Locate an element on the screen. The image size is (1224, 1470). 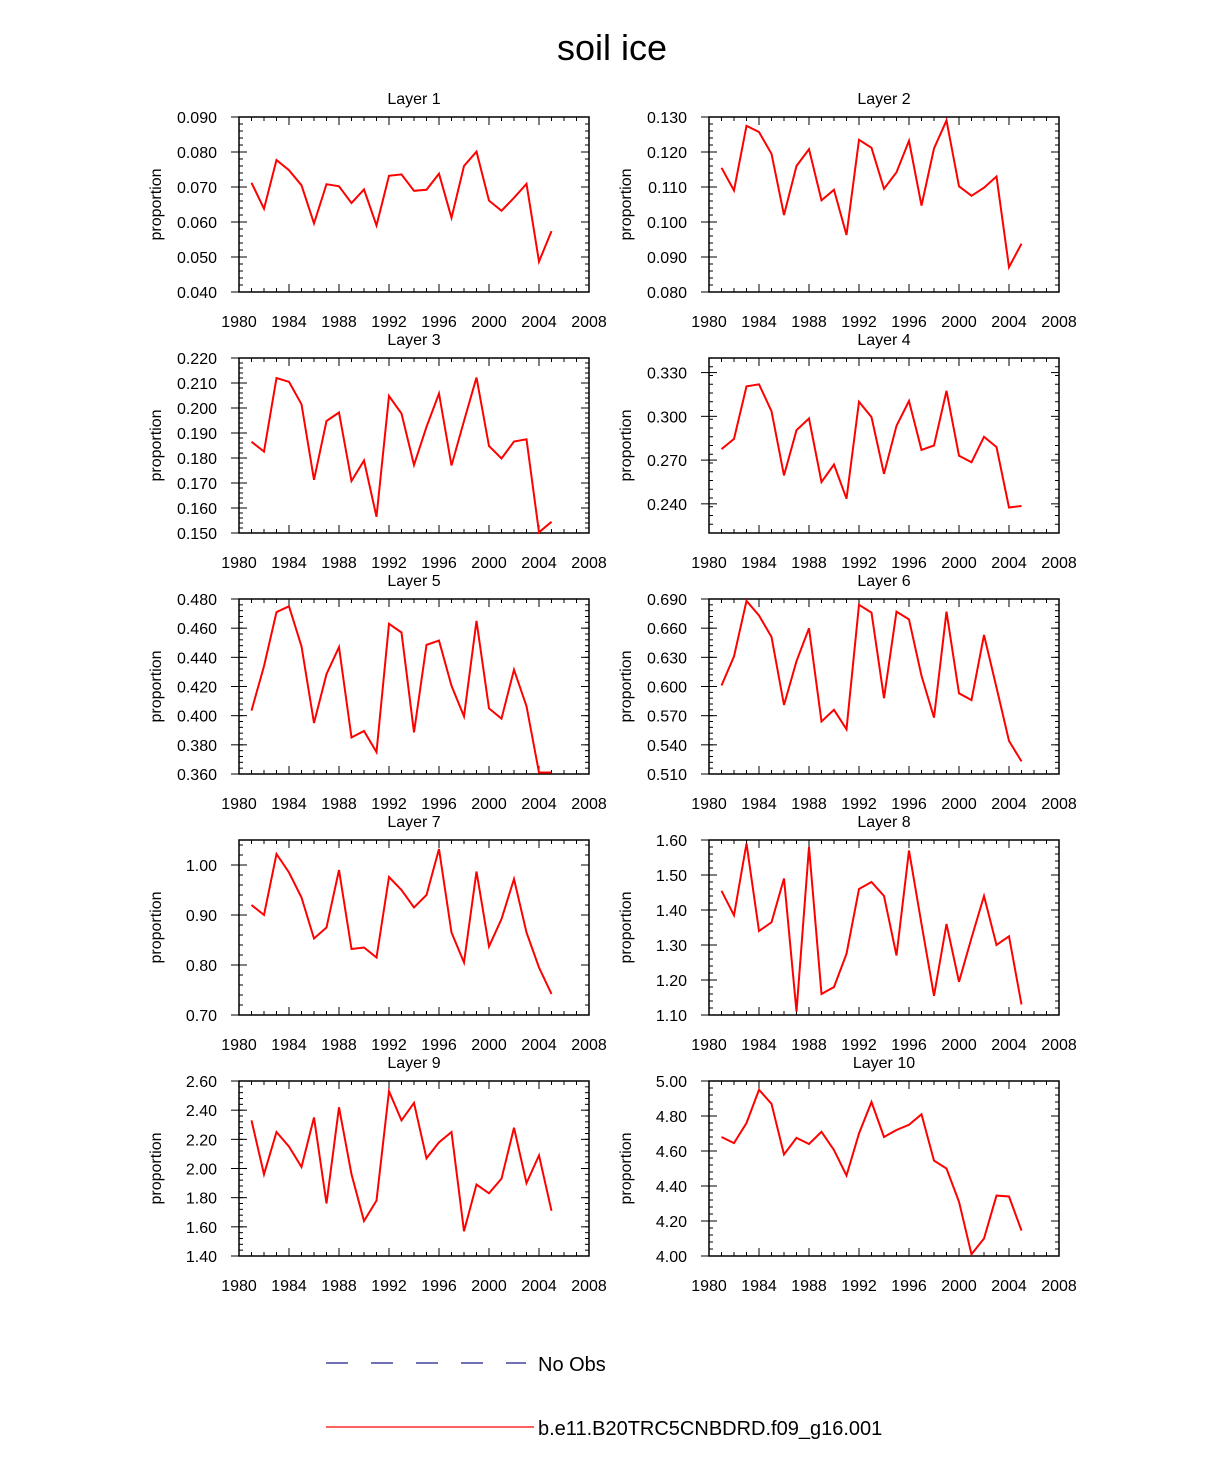
layer-3-series-line is located at coordinates (401, 455).